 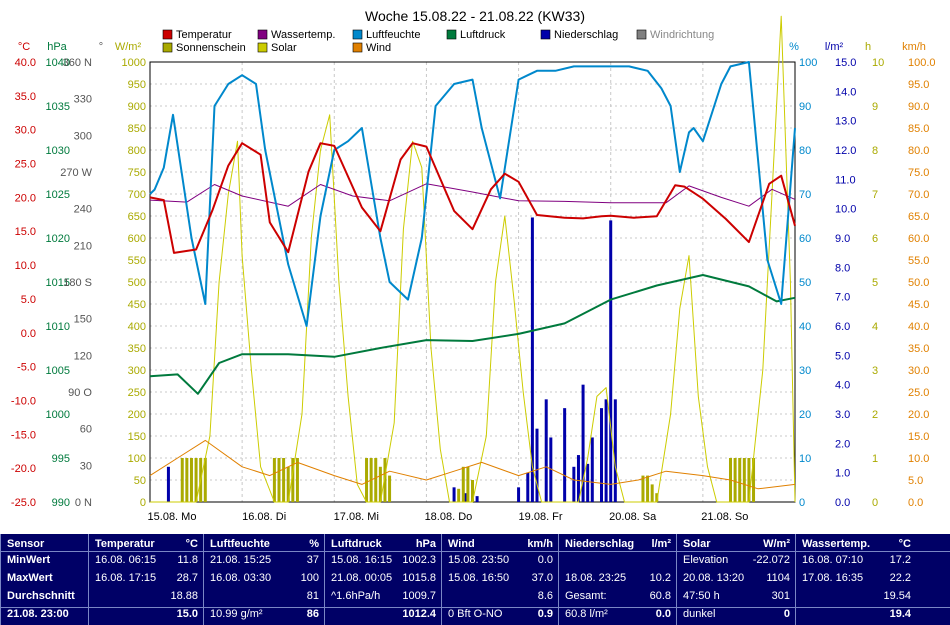 What do you see at coordinates (419, 596) in the screenshot?
I see `avg-value: 1009.7` at bounding box center [419, 596].